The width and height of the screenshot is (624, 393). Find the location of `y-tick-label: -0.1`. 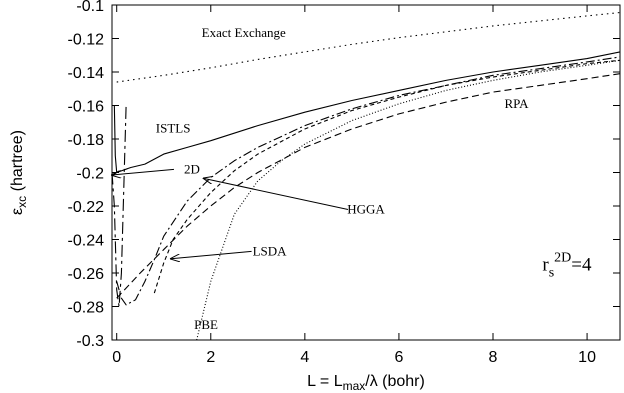

y-tick-label: -0.1 is located at coordinates (90, 7).